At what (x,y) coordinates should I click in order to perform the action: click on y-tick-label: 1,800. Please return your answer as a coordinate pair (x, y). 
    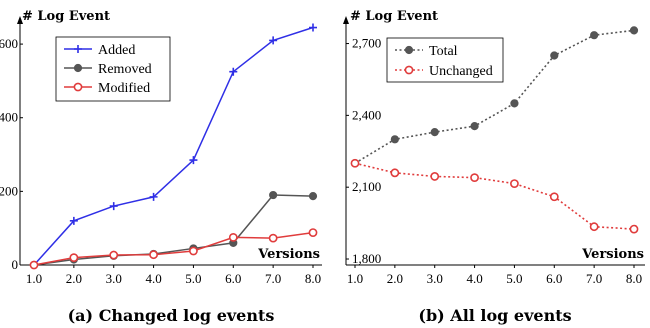
    Looking at the image, I should click on (366, 258).